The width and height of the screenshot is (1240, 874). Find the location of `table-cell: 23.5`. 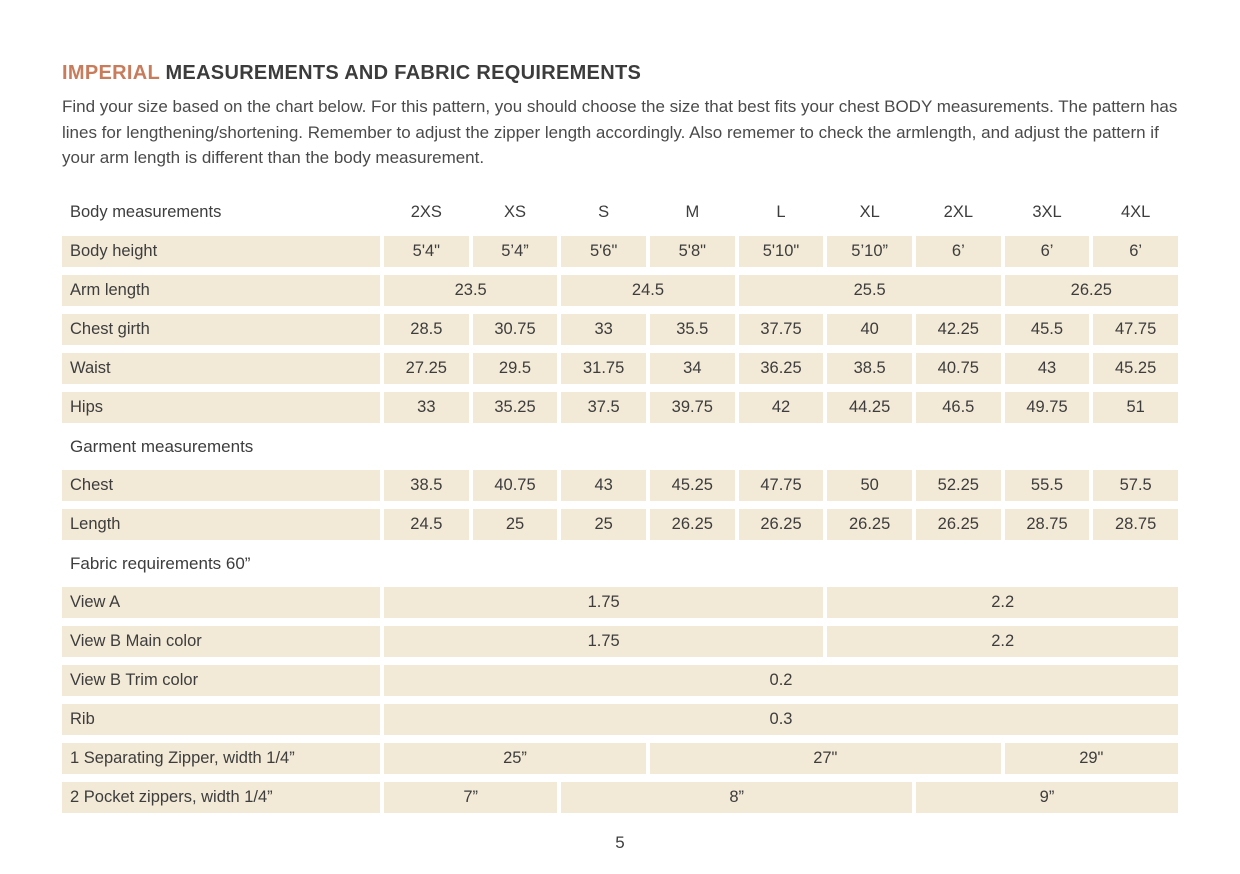

table-cell: 23.5 is located at coordinates (471, 290).